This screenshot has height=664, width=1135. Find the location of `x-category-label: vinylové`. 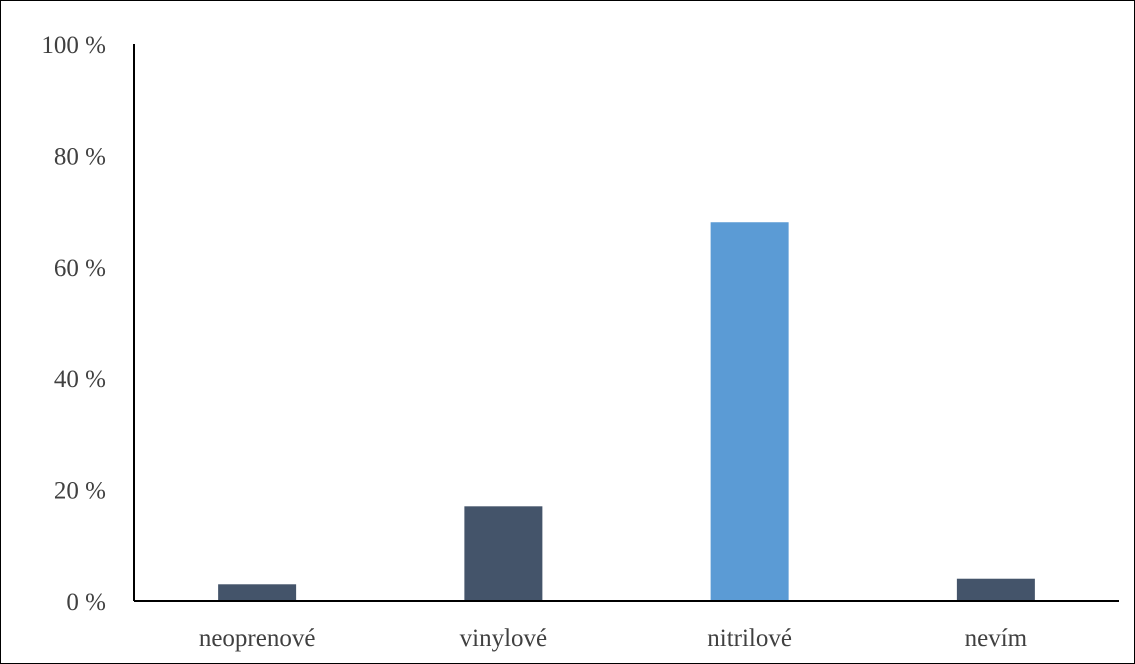

x-category-label: vinylové is located at coordinates (504, 638).